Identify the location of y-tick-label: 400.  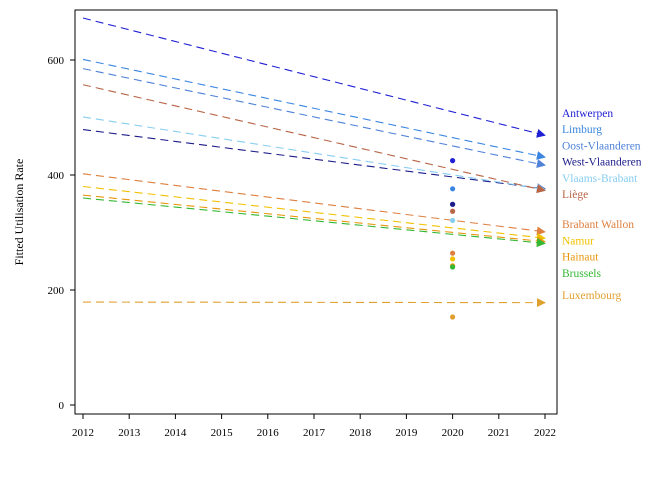
(56, 176).